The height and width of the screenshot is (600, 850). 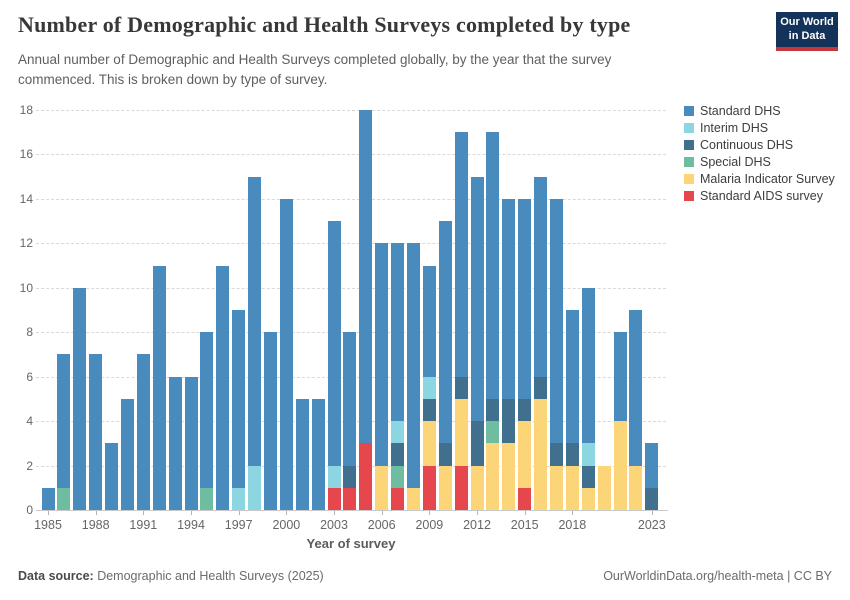 I want to click on bar-2005-standard-dhs, so click(x=366, y=277).